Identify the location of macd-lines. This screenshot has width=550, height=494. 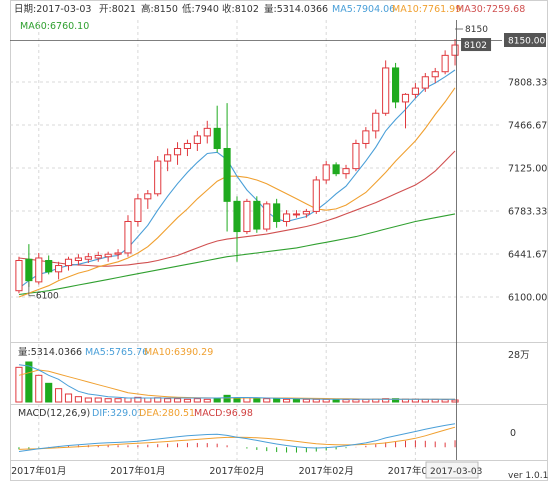
(237, 437).